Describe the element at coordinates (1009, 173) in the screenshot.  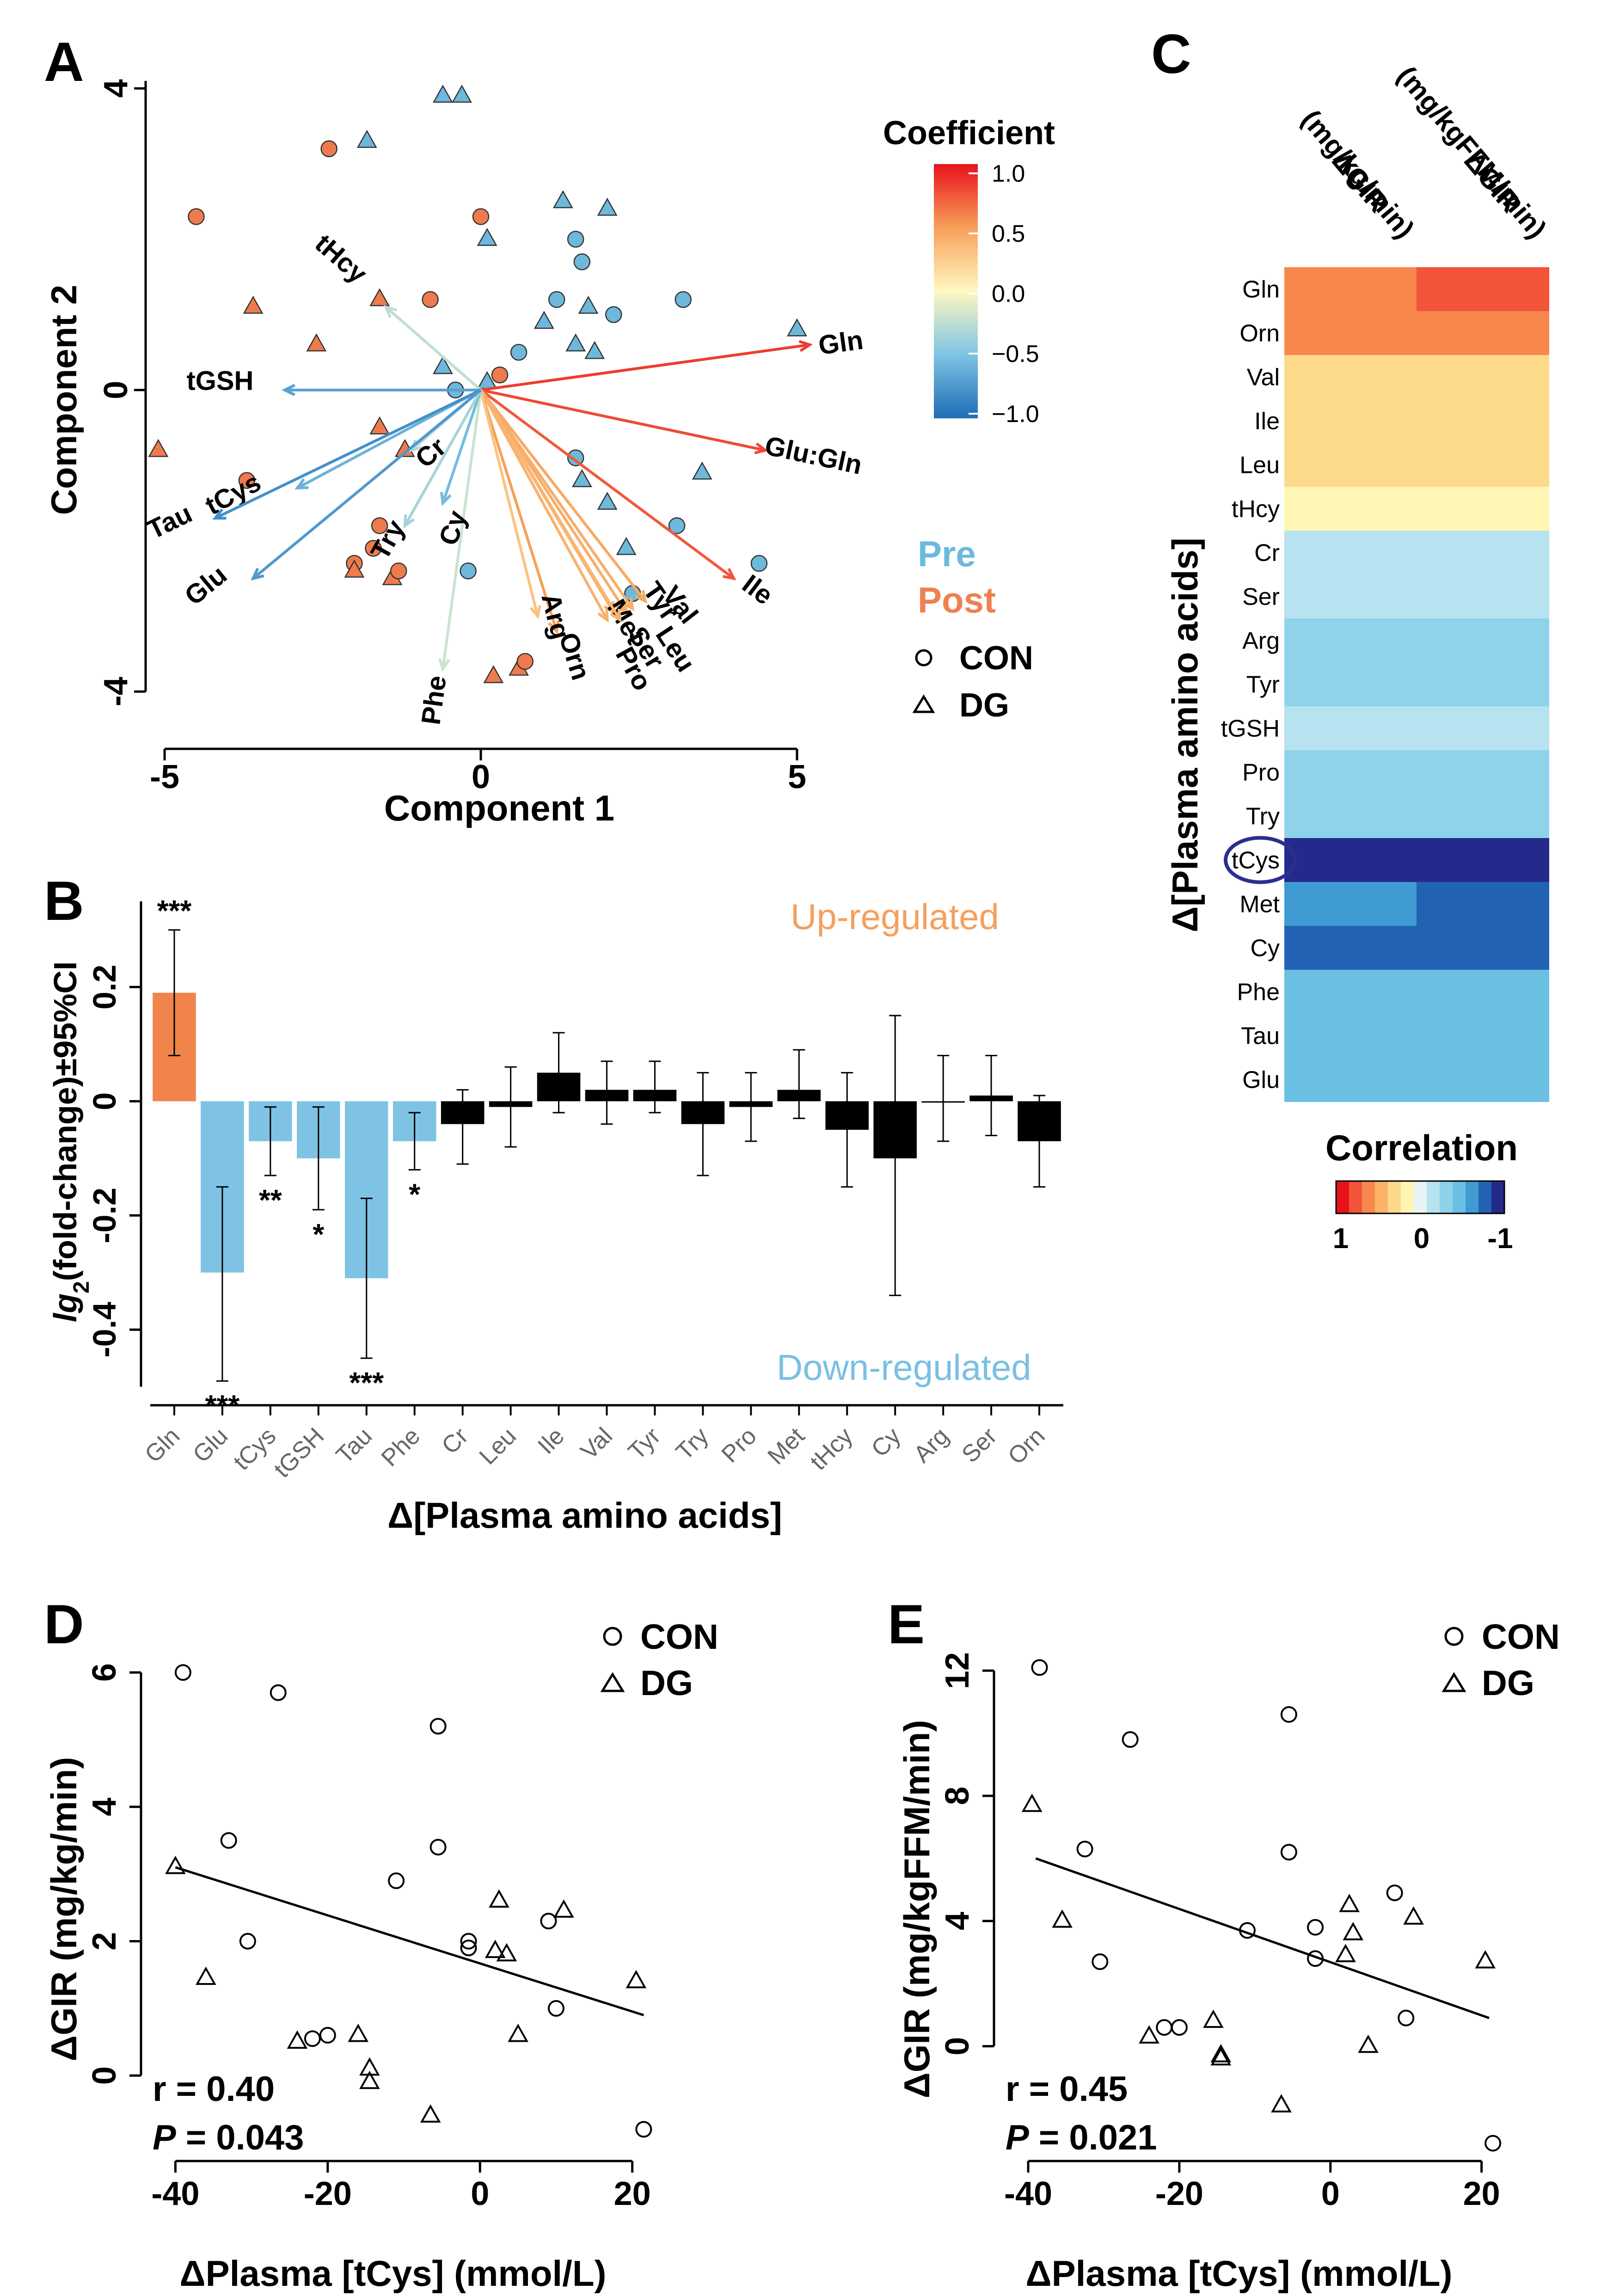
I see `coefficient-tick-label: 1.0` at that location.